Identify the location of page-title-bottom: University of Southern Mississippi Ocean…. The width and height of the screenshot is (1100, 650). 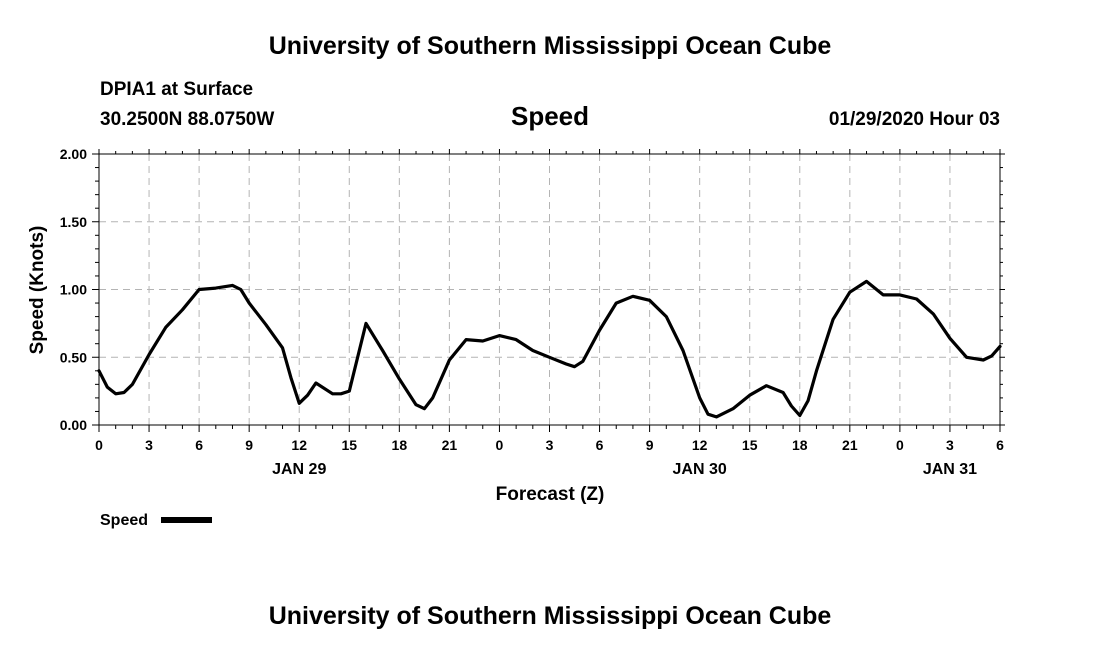
(550, 616).